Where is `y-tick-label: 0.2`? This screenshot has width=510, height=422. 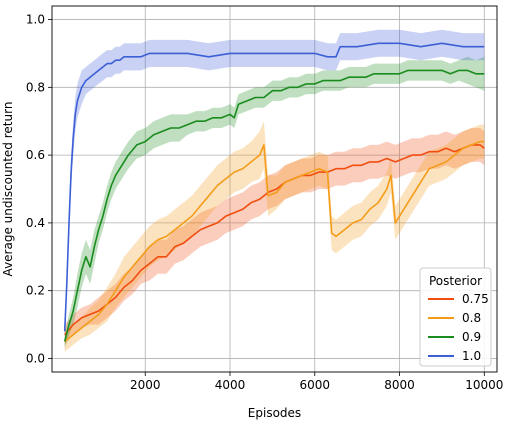 y-tick-label: 0.2 is located at coordinates (35, 291).